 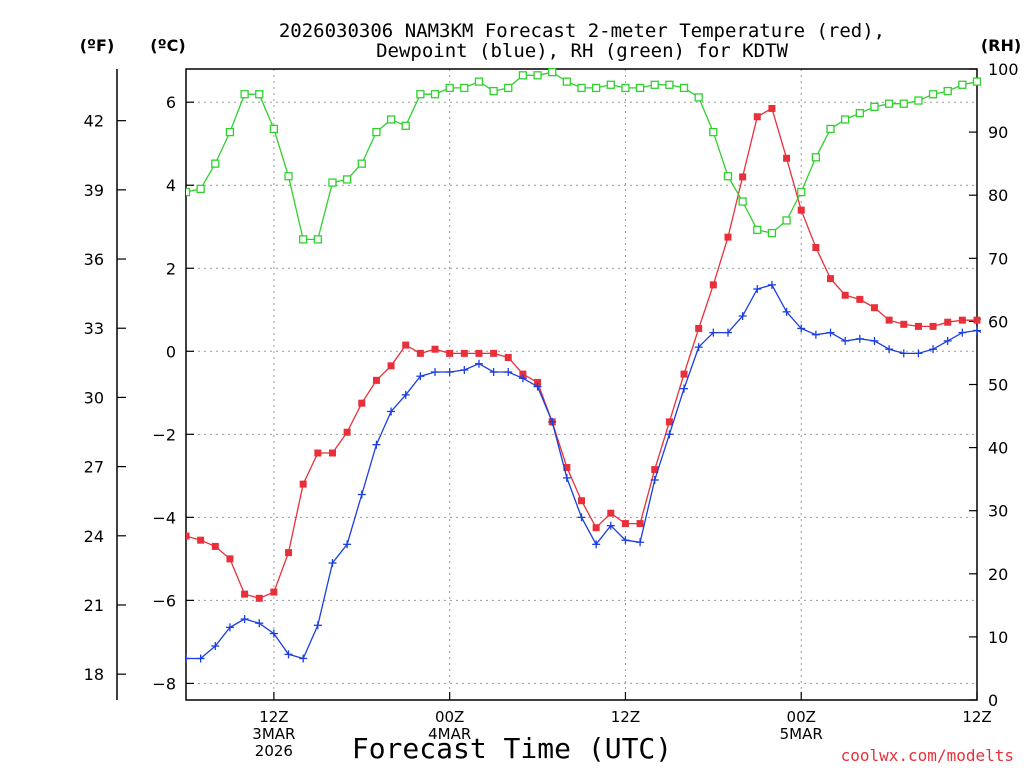 What do you see at coordinates (273, 734) in the screenshot?
I see `x-tick-label: 3MAR` at bounding box center [273, 734].